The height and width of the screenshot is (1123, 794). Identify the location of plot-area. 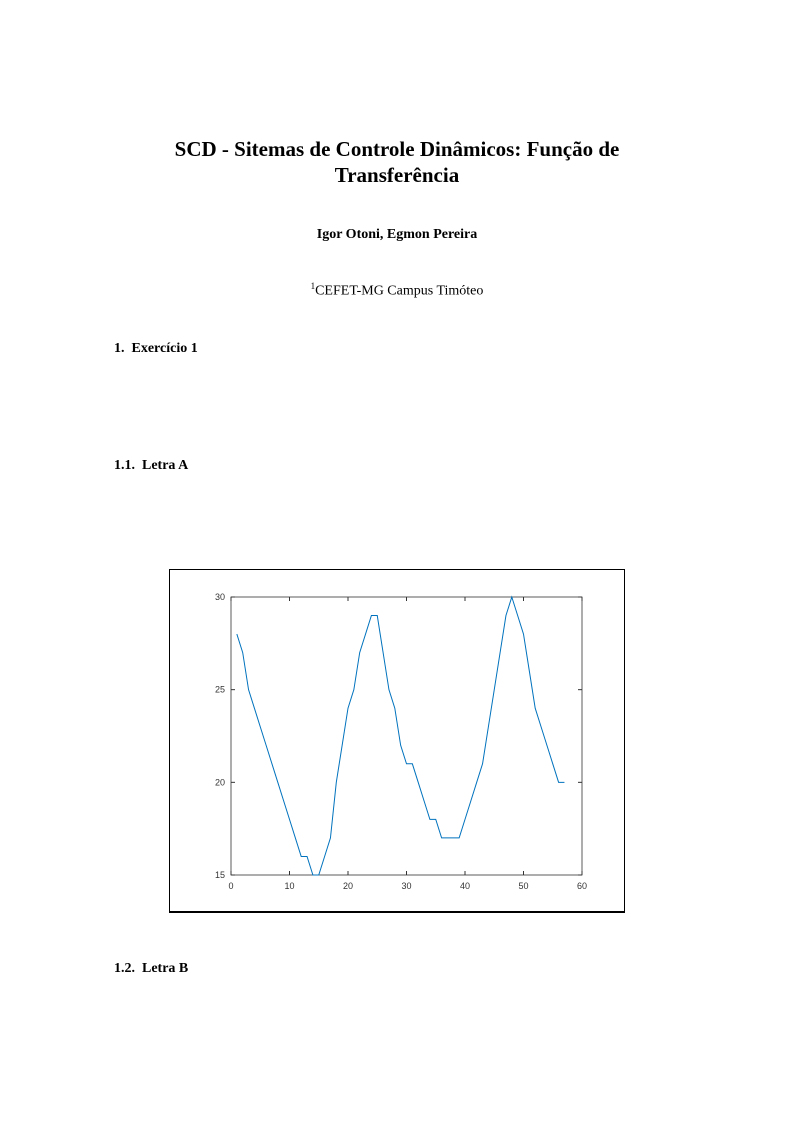
(406, 736).